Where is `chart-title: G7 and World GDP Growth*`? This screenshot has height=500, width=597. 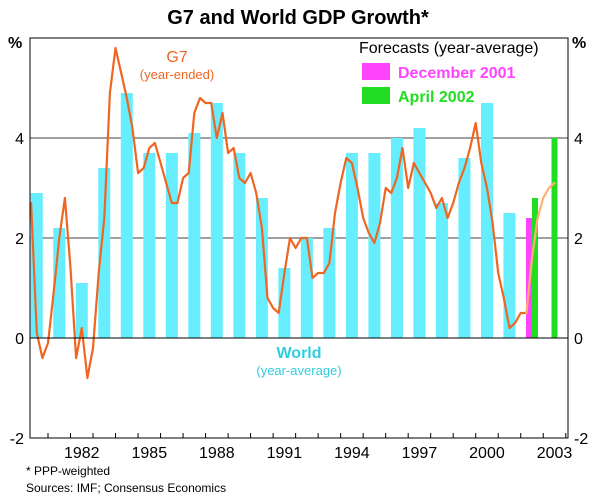 chart-title: G7 and World GDP Growth* is located at coordinates (298, 18).